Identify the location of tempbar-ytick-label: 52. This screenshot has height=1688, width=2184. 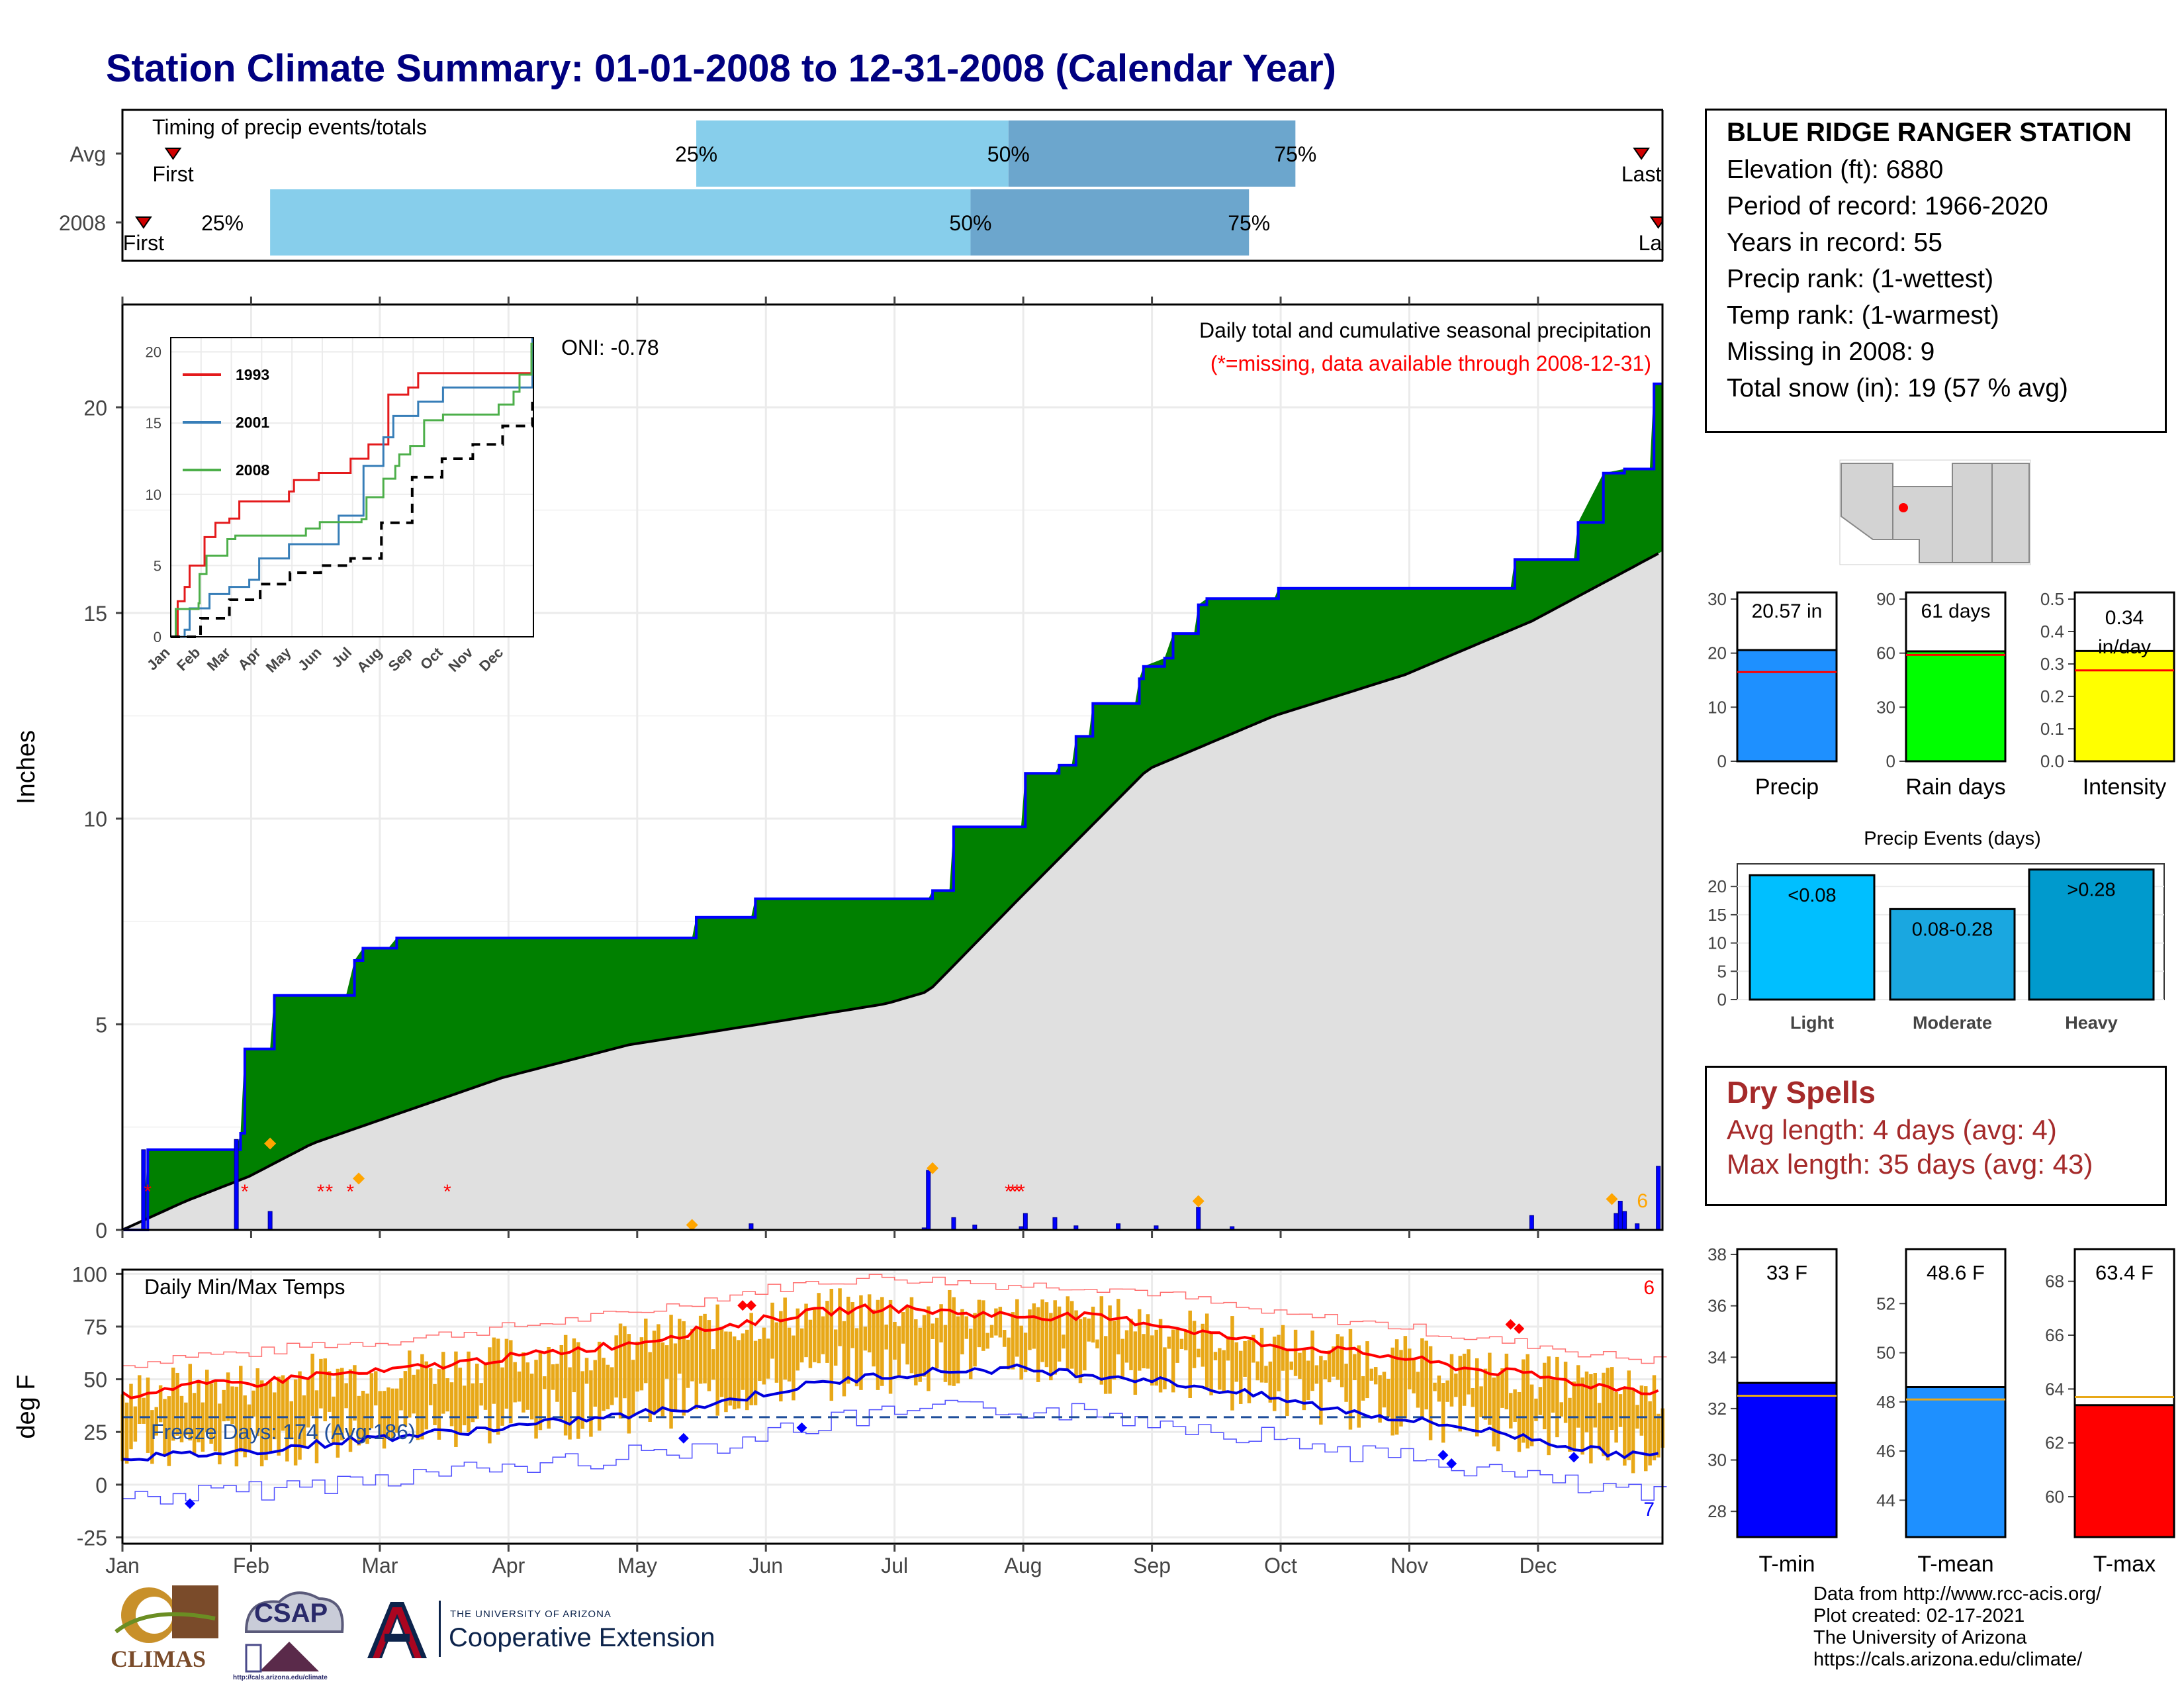
(1885, 1303).